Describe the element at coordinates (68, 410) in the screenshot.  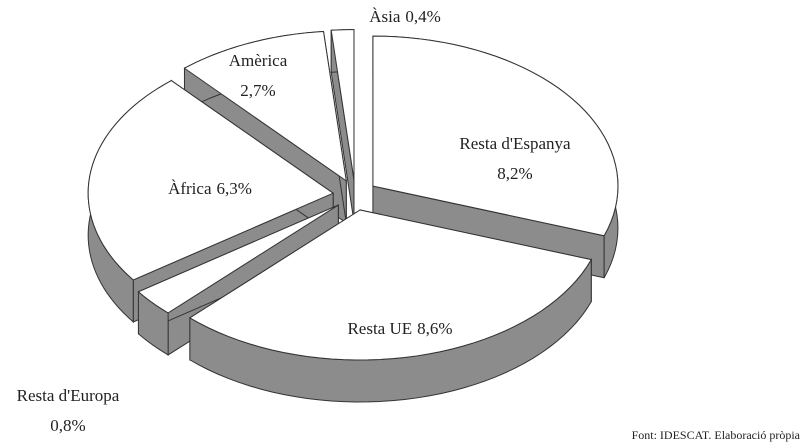
I see `slice-label: Resta d'Europa 0,8%` at that location.